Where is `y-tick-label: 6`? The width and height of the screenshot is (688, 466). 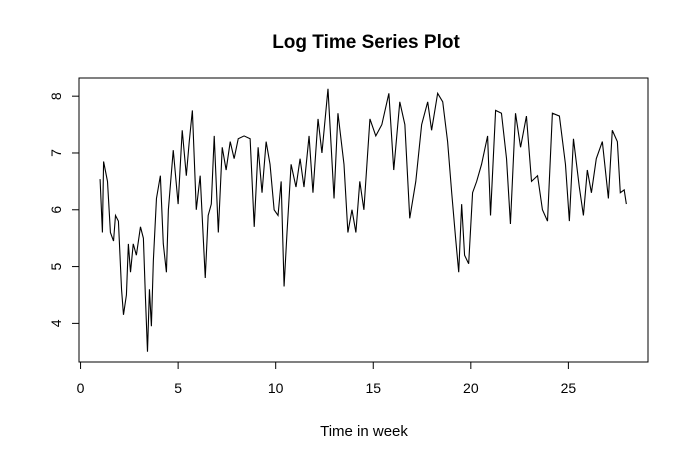
y-tick-label: 6 is located at coordinates (56, 210).